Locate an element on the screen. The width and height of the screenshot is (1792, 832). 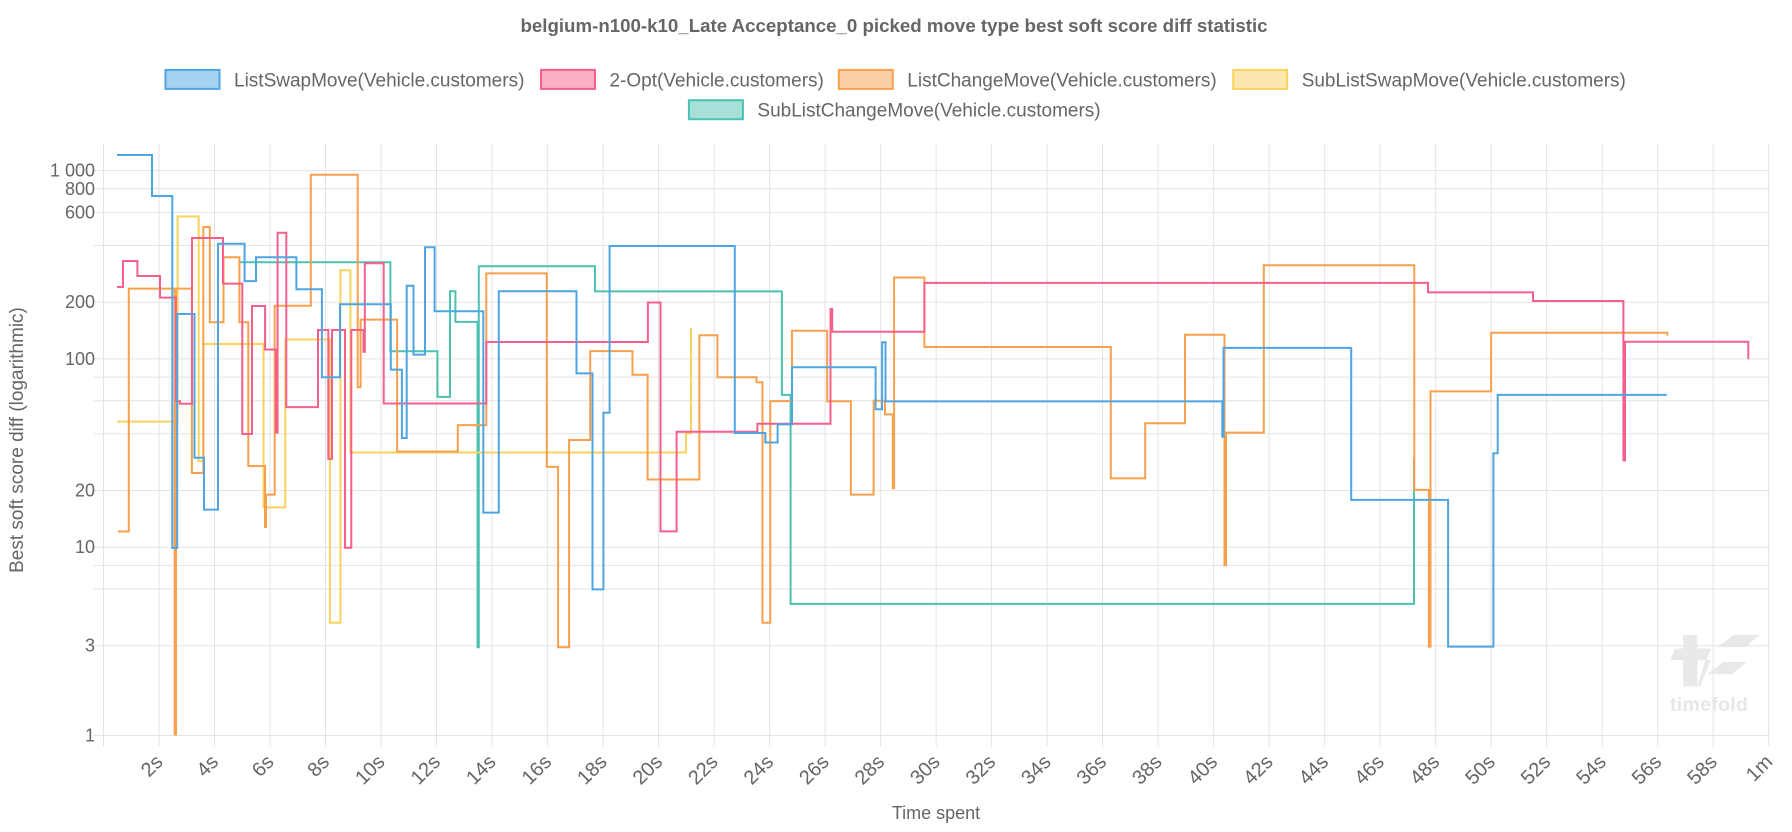
svg-text:Best soft score diff (logarith: Best soft score diff (logarithmic) is located at coordinates (17, 440).